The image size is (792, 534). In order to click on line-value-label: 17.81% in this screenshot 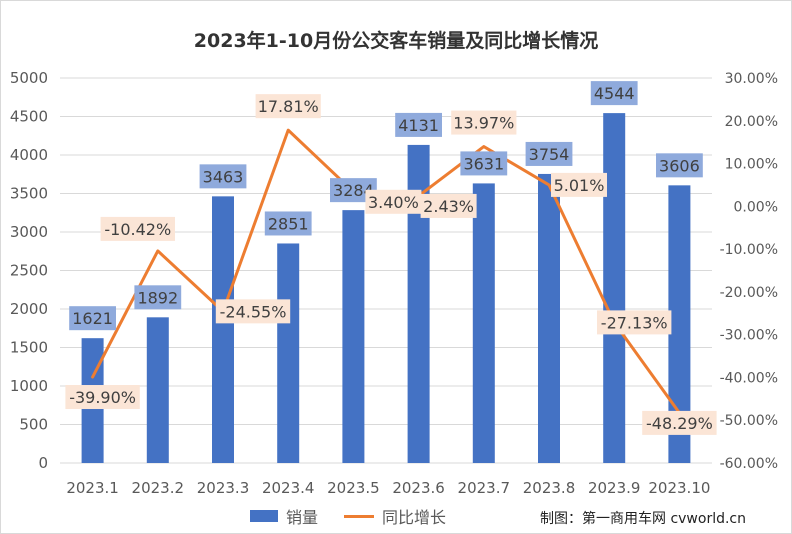, I will do `click(288, 106)`.